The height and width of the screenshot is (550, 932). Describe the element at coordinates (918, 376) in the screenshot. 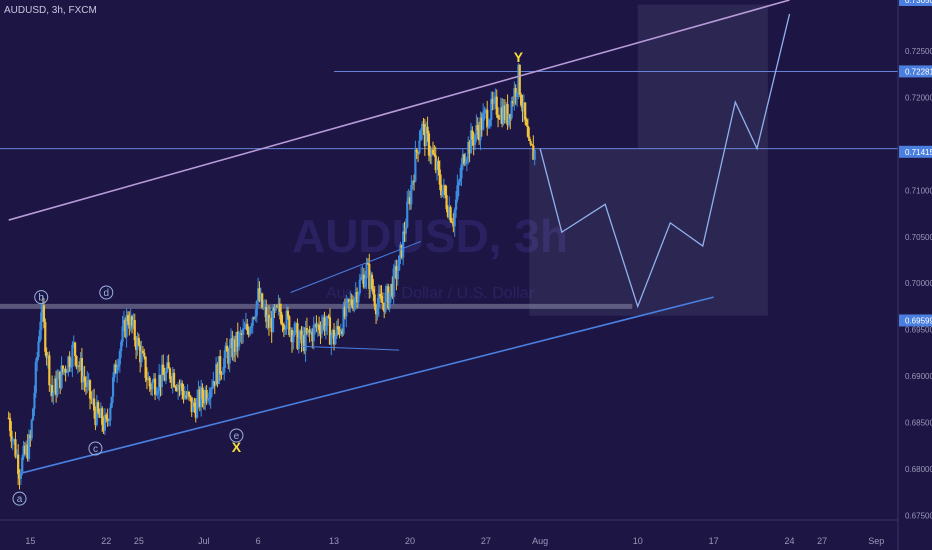

I see `y-tick-label: 0.69000` at that location.